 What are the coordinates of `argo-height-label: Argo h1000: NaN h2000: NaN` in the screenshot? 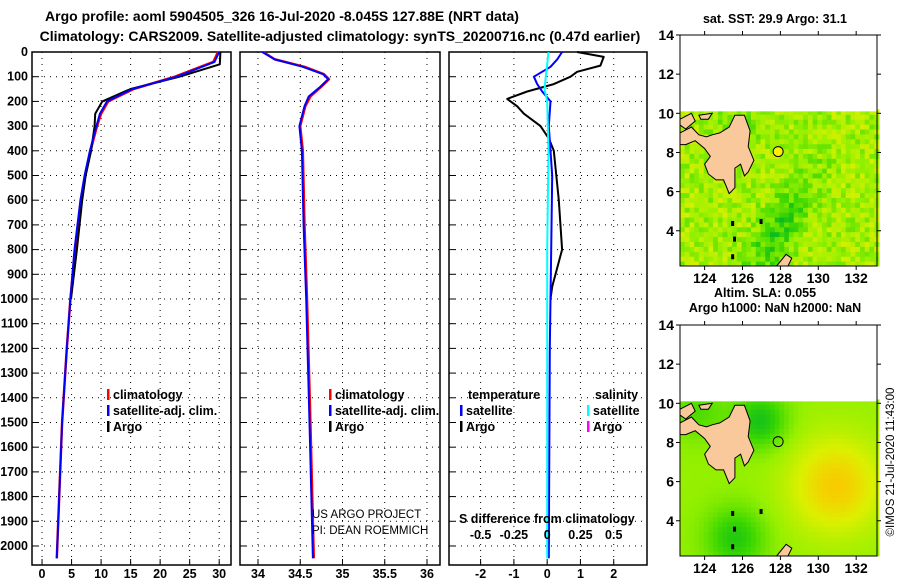 It's located at (775, 308).